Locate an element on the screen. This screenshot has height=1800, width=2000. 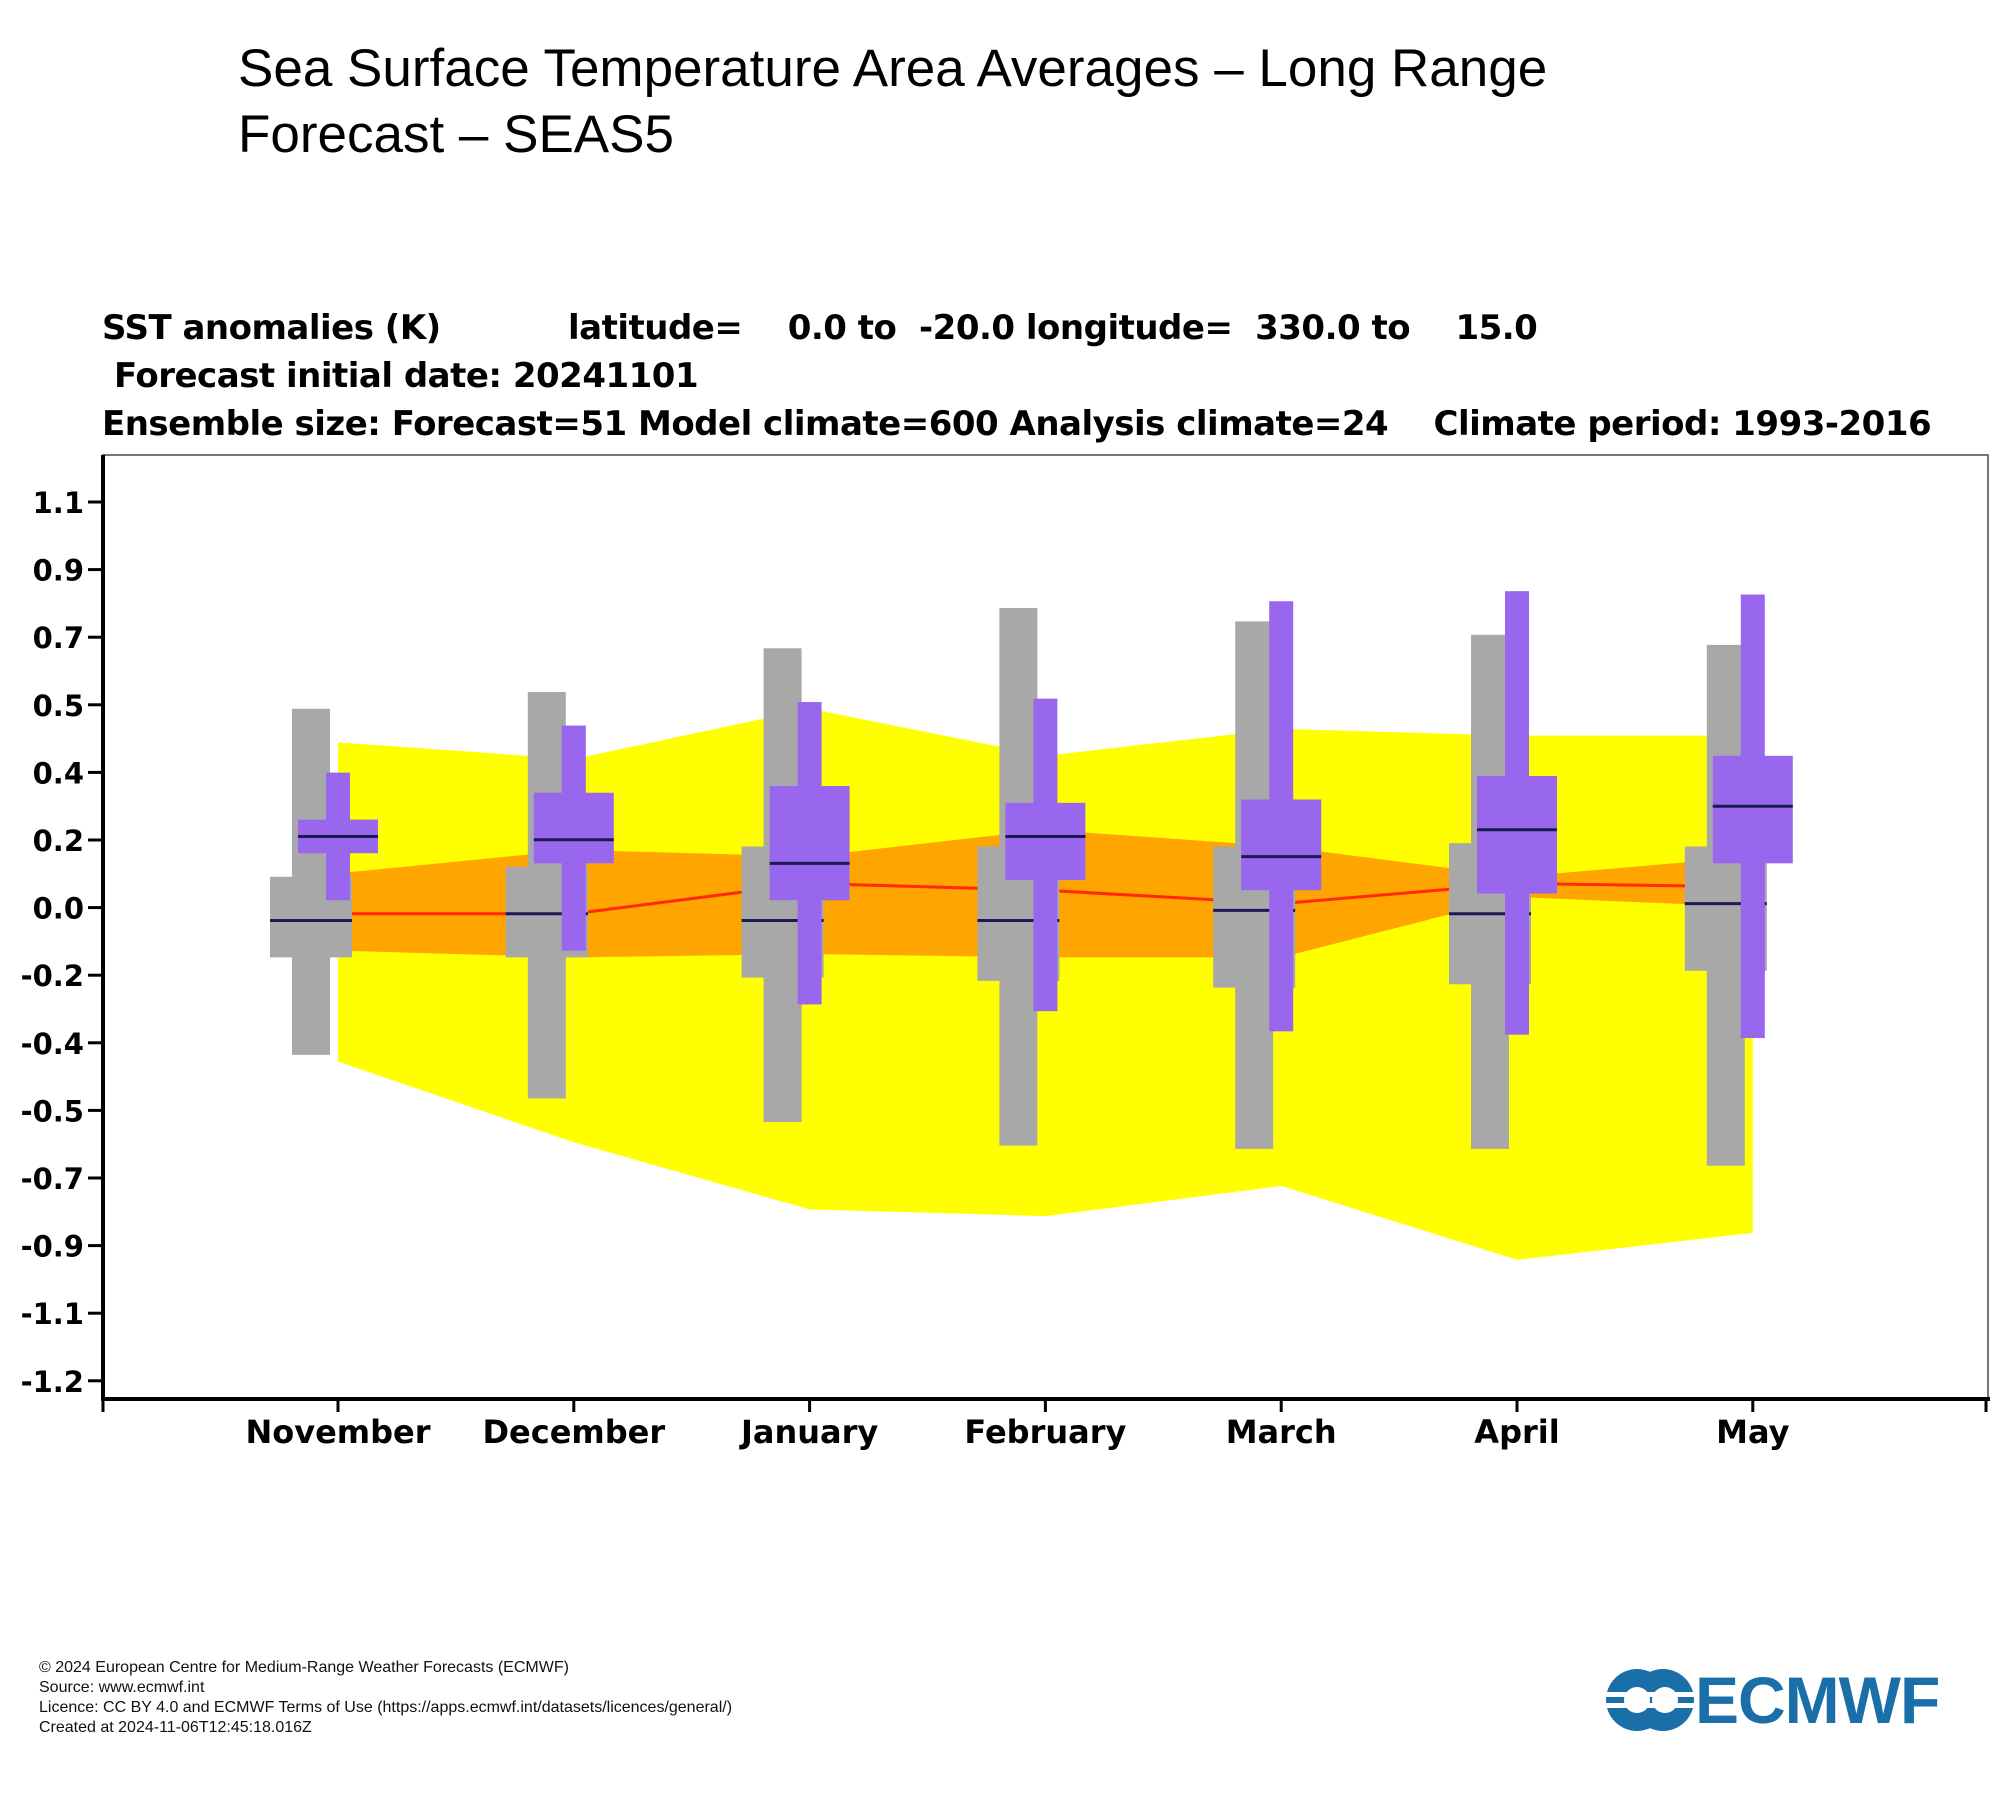
x-tick-label: February is located at coordinates (1045, 1432).